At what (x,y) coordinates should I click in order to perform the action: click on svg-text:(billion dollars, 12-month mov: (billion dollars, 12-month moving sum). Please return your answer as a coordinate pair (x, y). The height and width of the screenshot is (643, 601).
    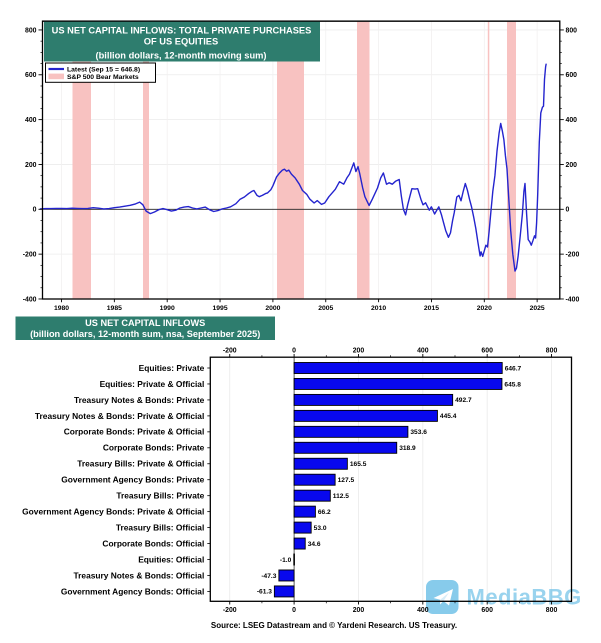
    Looking at the image, I should click on (181, 55).